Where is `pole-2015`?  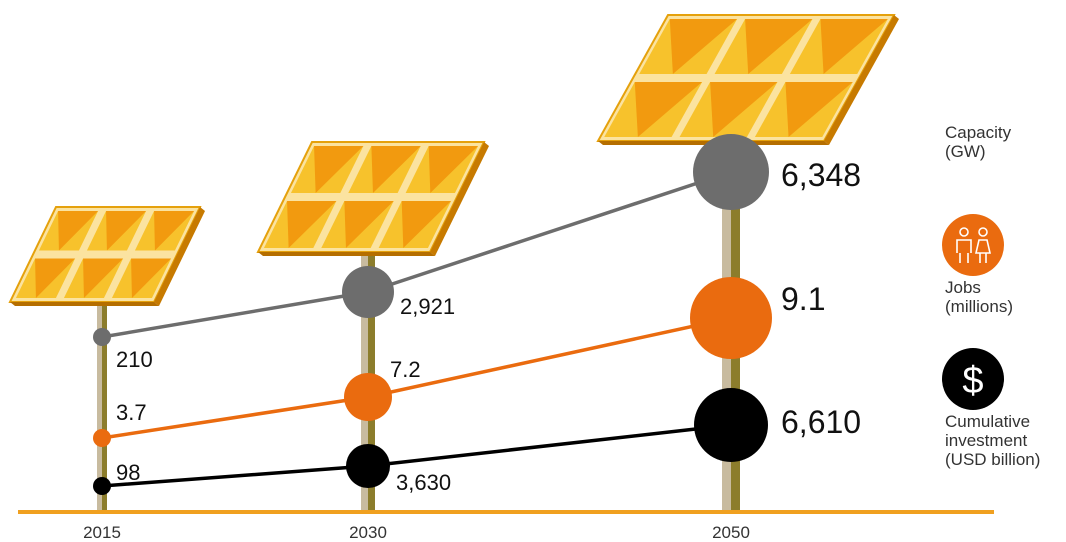
pole-2015 is located at coordinates (102, 379).